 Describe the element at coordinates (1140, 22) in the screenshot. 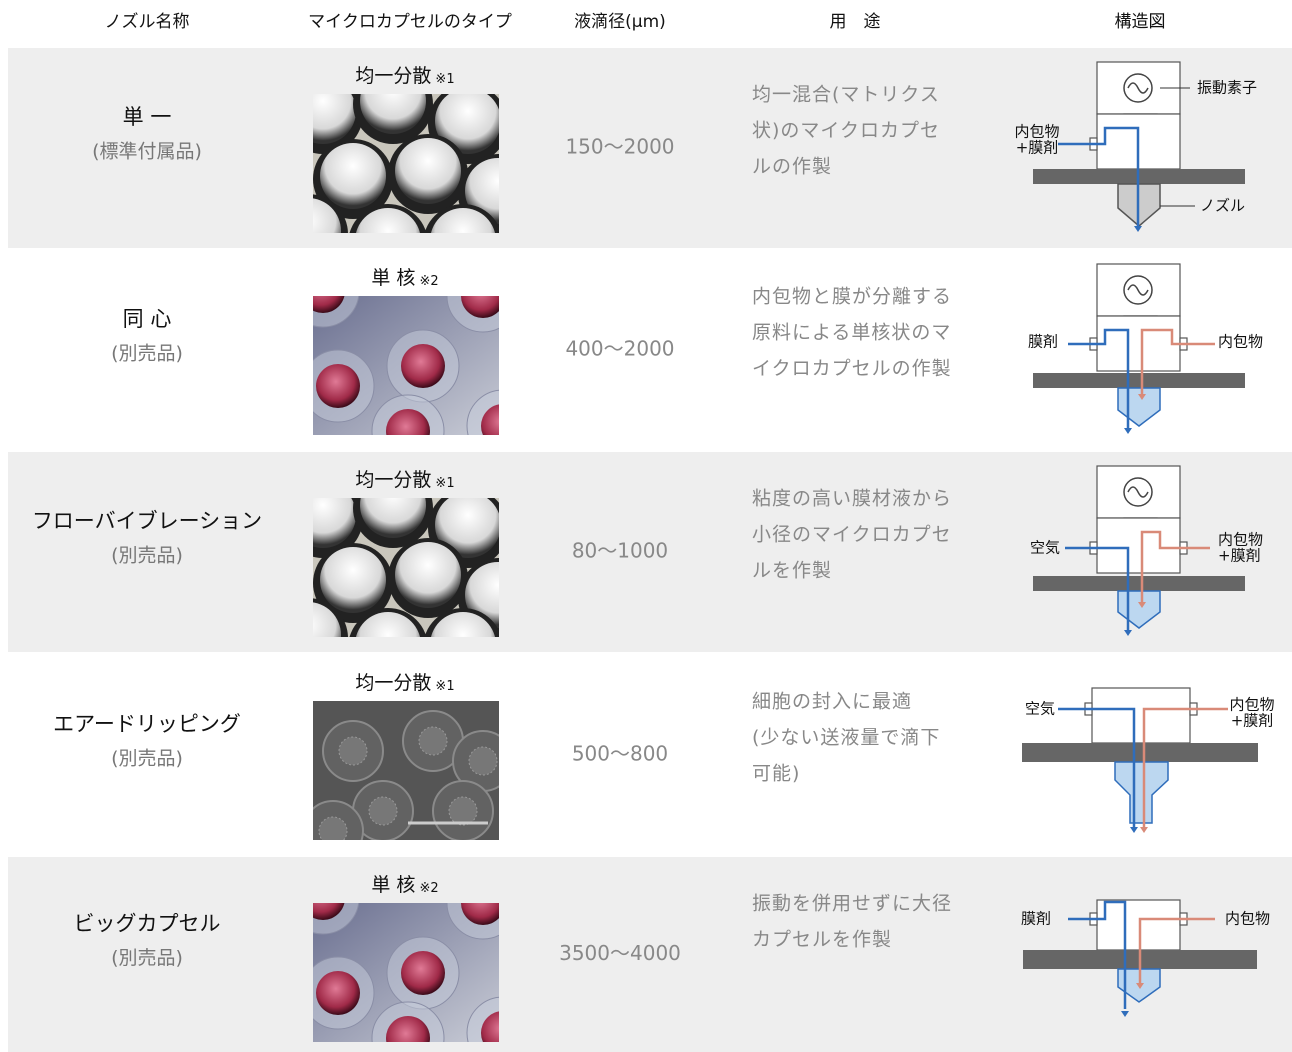

I see `column-header: 構造図` at that location.